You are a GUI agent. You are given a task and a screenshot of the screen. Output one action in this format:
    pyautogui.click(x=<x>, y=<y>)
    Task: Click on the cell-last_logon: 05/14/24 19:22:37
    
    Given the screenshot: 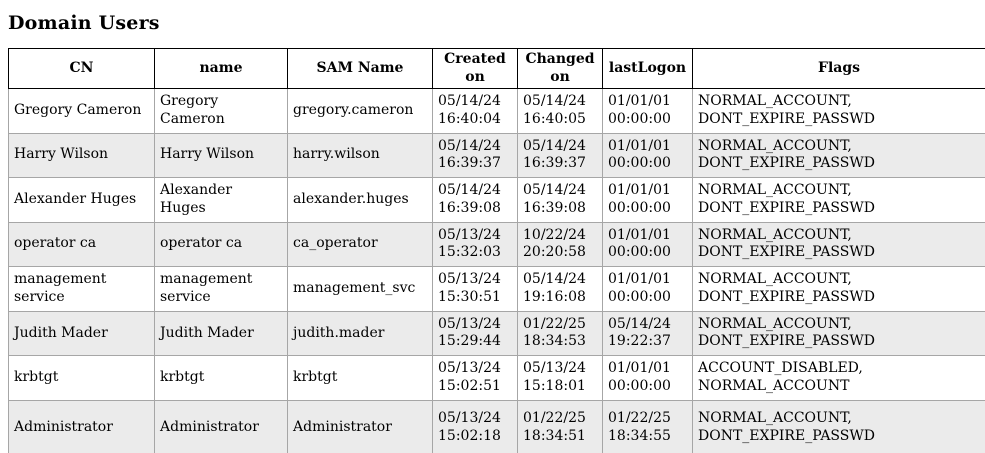 What is the action you would take?
    pyautogui.click(x=647, y=333)
    